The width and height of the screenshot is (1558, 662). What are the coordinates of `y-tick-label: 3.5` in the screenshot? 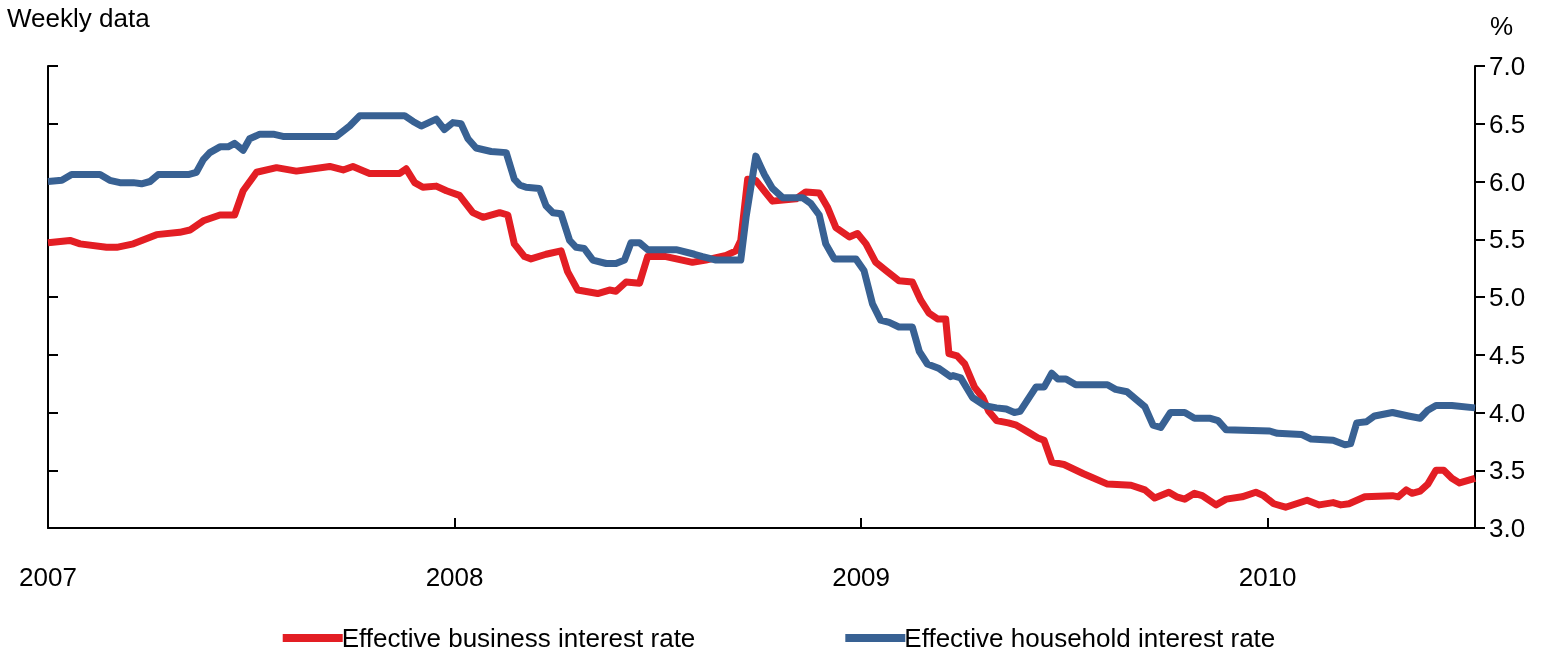 It's located at (1507, 470).